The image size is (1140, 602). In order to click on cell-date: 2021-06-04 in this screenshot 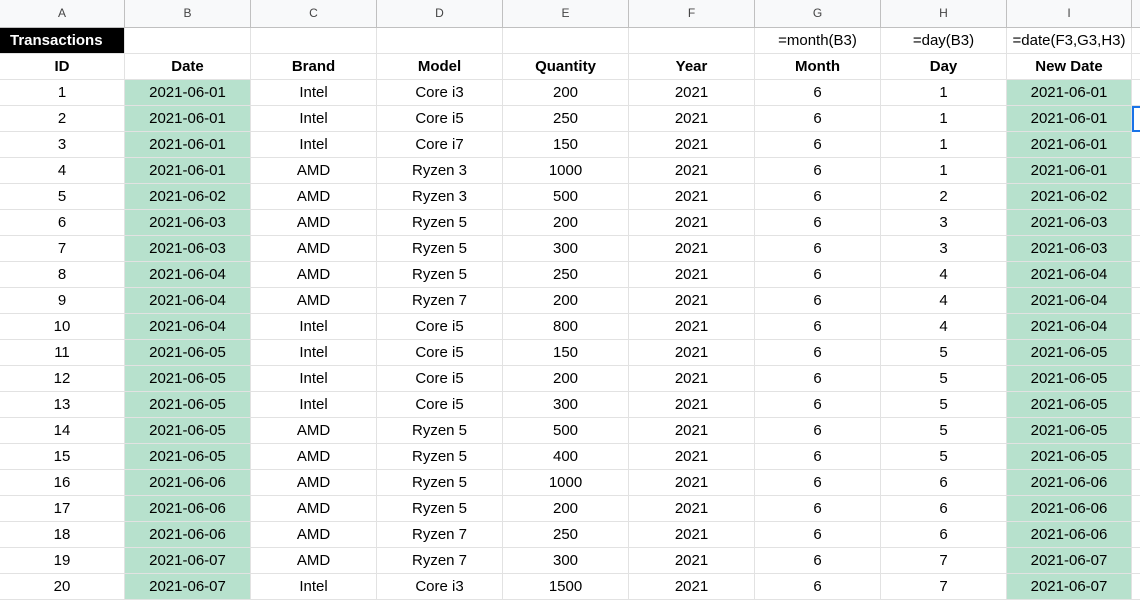, I will do `click(188, 327)`.